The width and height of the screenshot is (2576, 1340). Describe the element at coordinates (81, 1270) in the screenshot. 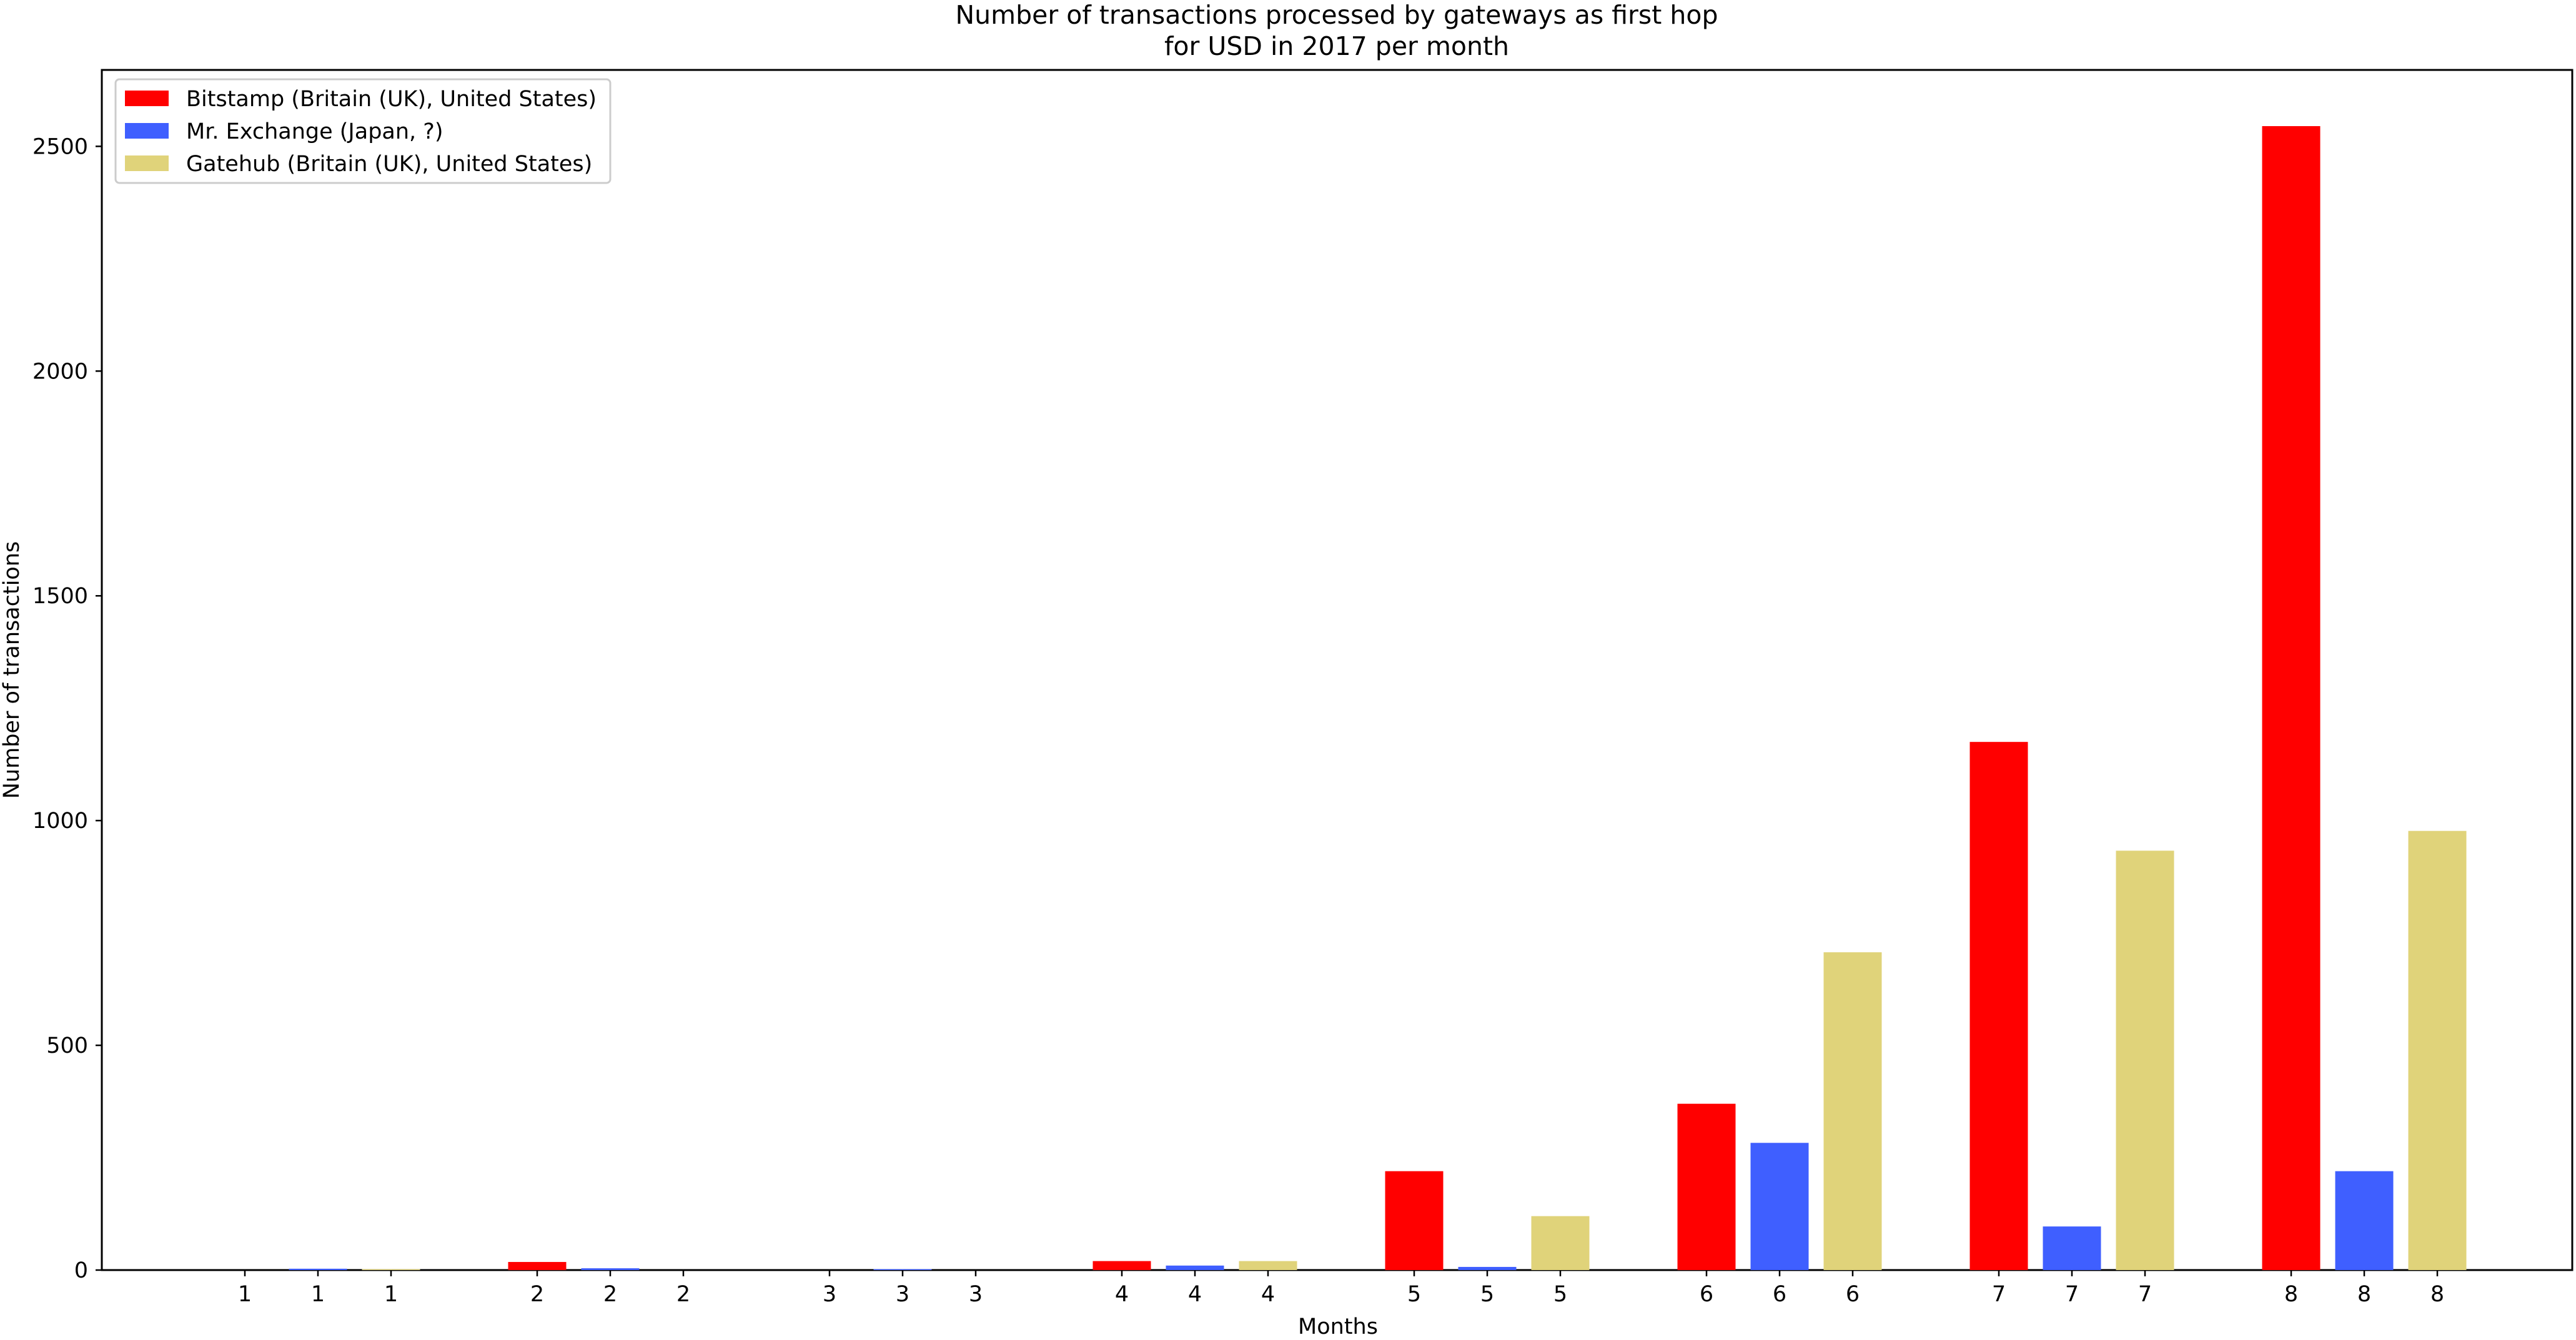

I see `y-tick-label: 0` at that location.